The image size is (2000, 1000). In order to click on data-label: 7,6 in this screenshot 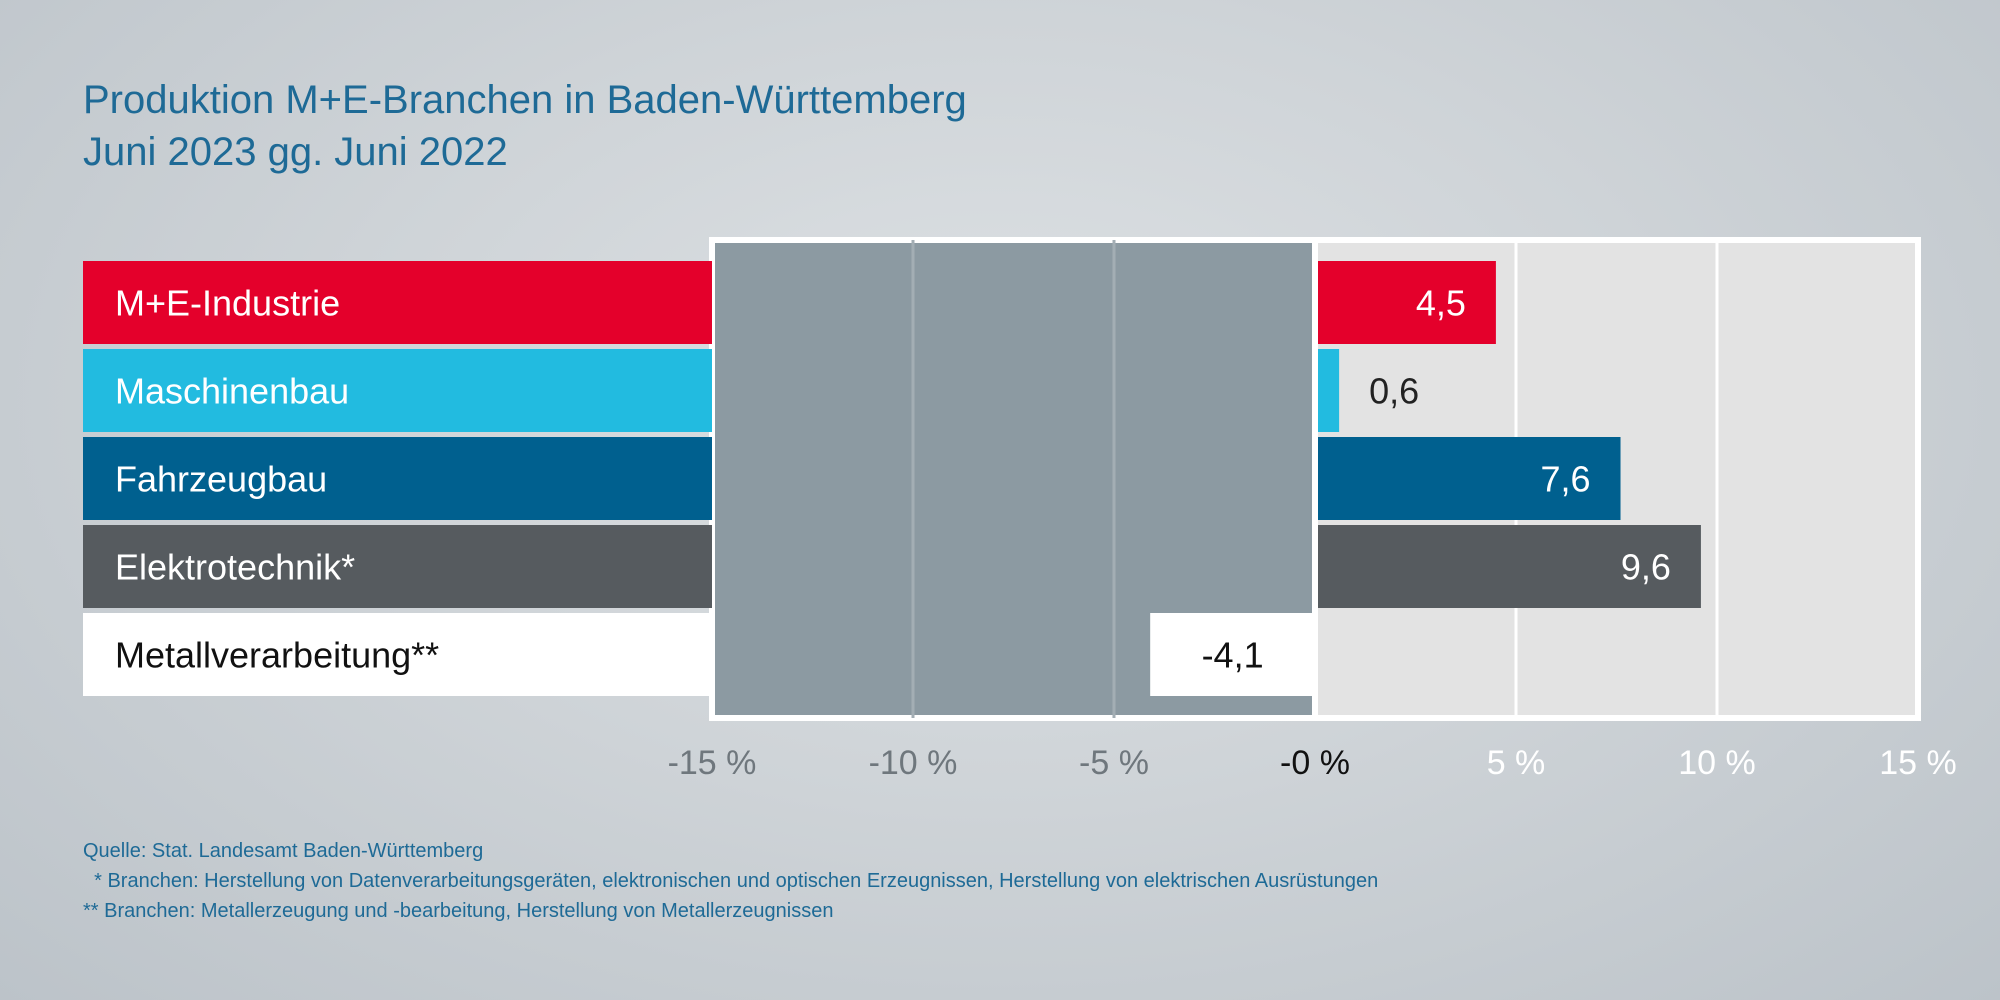, I will do `click(1565, 479)`.